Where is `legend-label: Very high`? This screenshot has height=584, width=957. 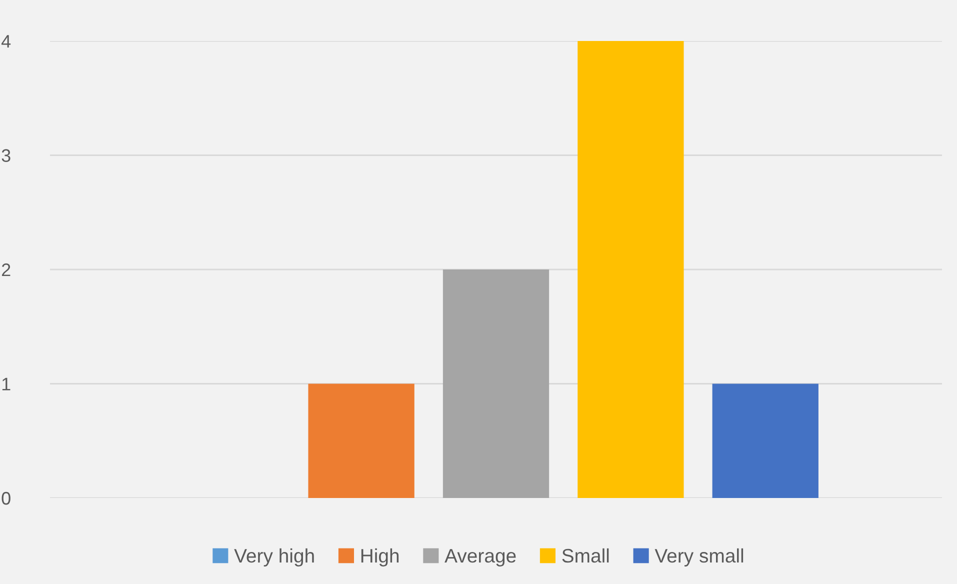 legend-label: Very high is located at coordinates (274, 557).